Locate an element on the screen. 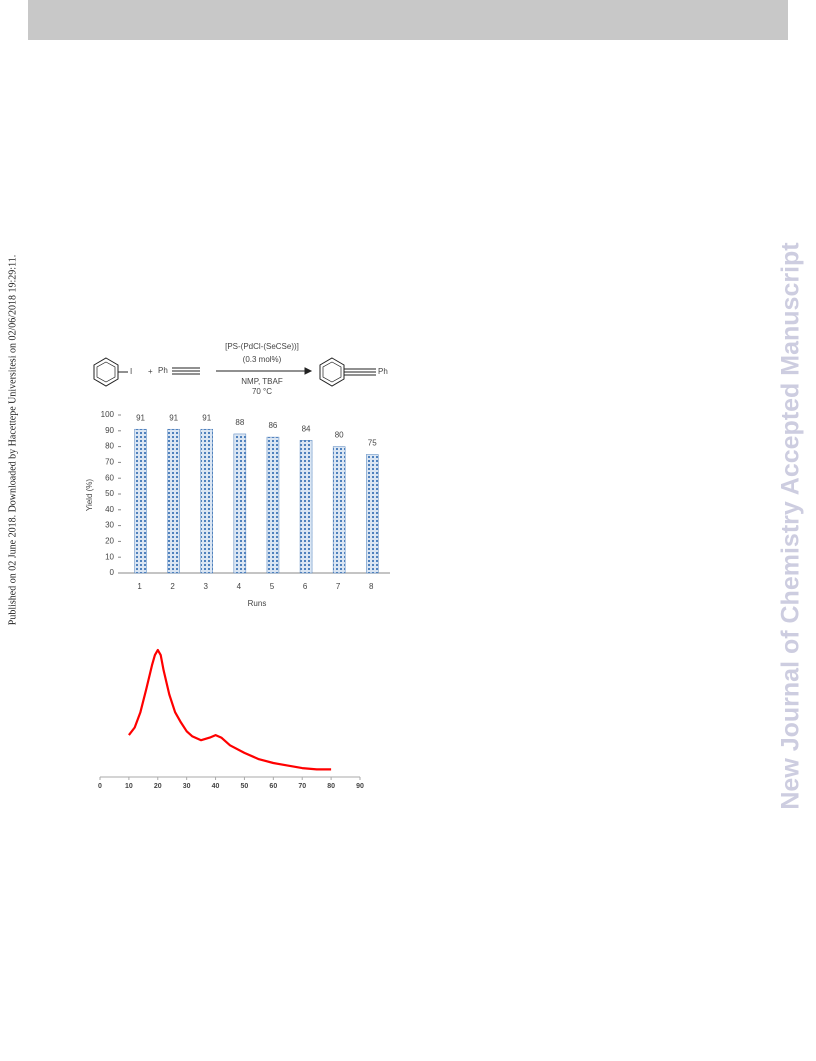 Image resolution: width=816 pixels, height=1061 pixels. y-tick-label: 20 is located at coordinates (109, 541).